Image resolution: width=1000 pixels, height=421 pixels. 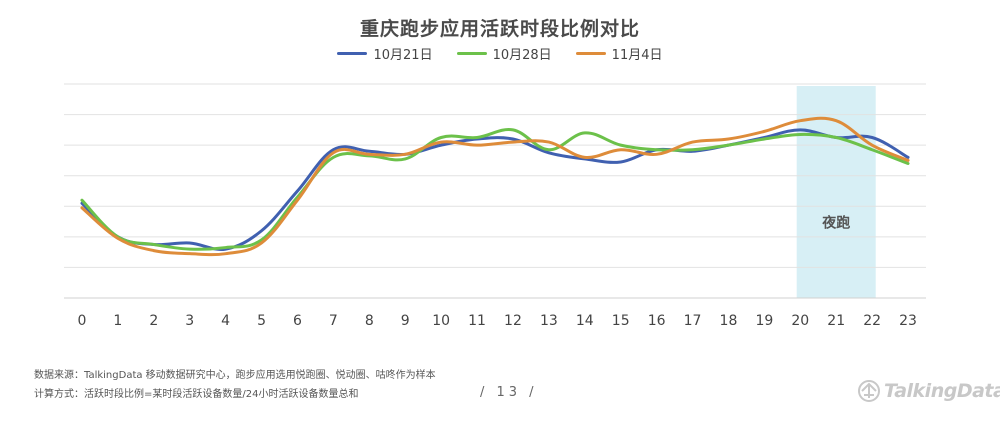 What do you see at coordinates (153, 321) in the screenshot?
I see `x-tick-label: 2` at bounding box center [153, 321].